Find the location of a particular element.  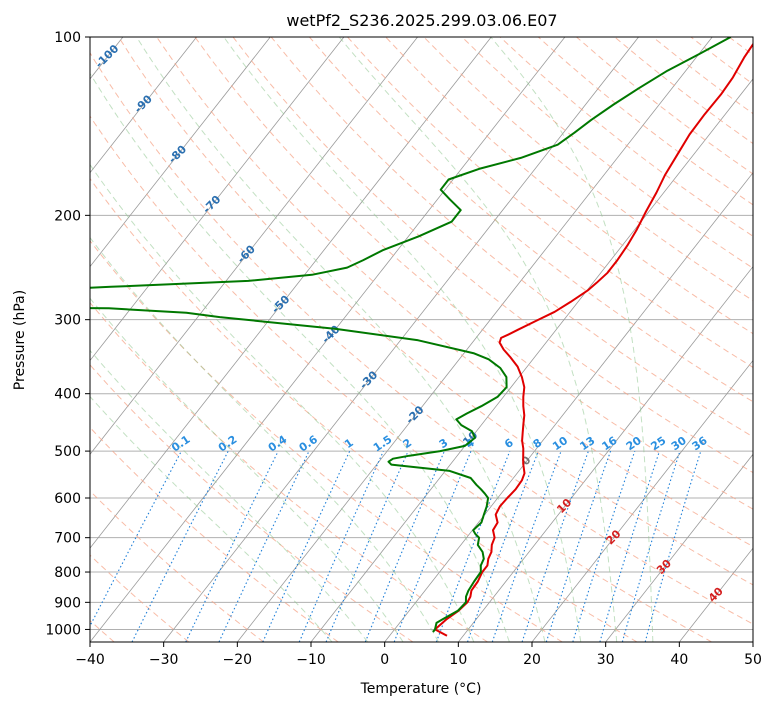

y-tick-label: 800 is located at coordinates (67, 573).